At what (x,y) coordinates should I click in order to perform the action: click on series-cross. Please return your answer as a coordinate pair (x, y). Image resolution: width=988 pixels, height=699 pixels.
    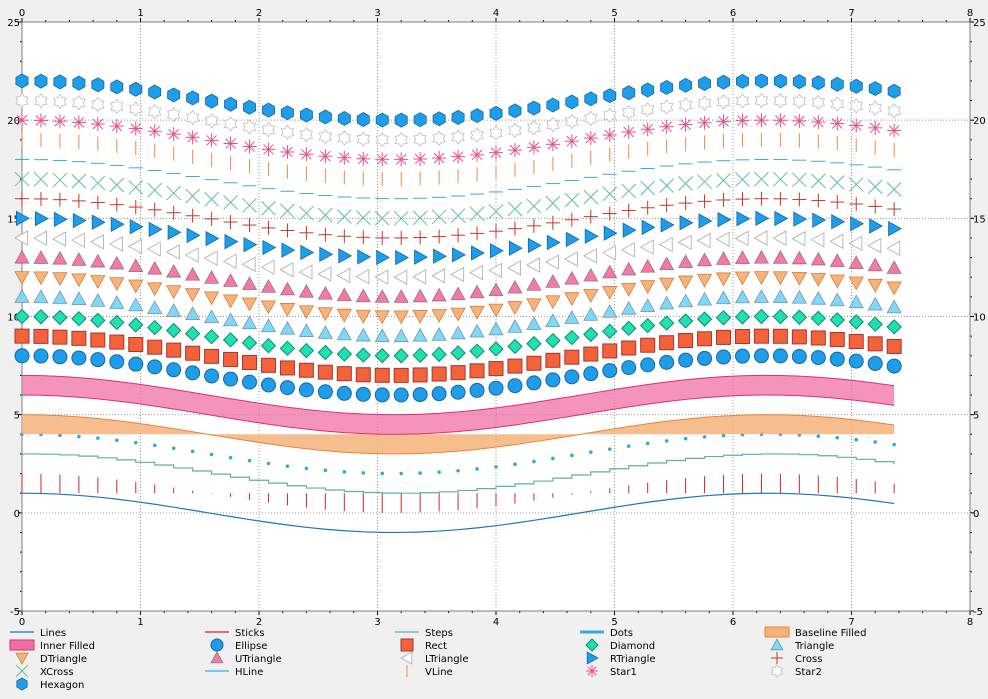
    Looking at the image, I should click on (458, 218).